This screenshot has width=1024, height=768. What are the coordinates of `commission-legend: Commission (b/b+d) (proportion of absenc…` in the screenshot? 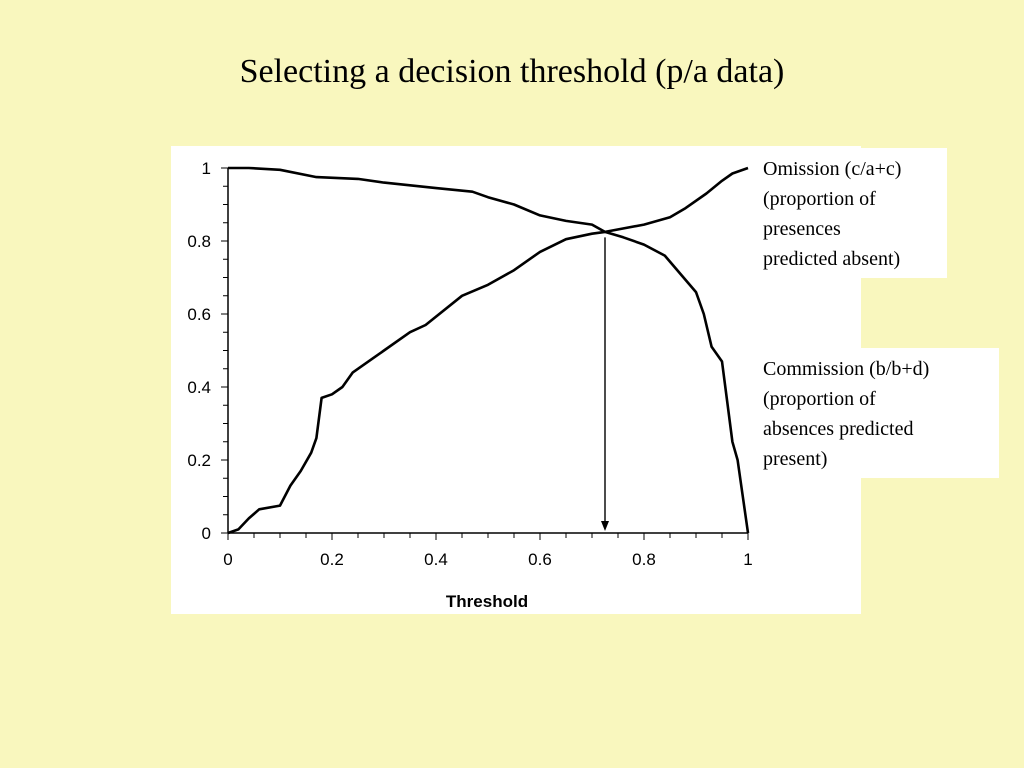 It's located at (877, 413).